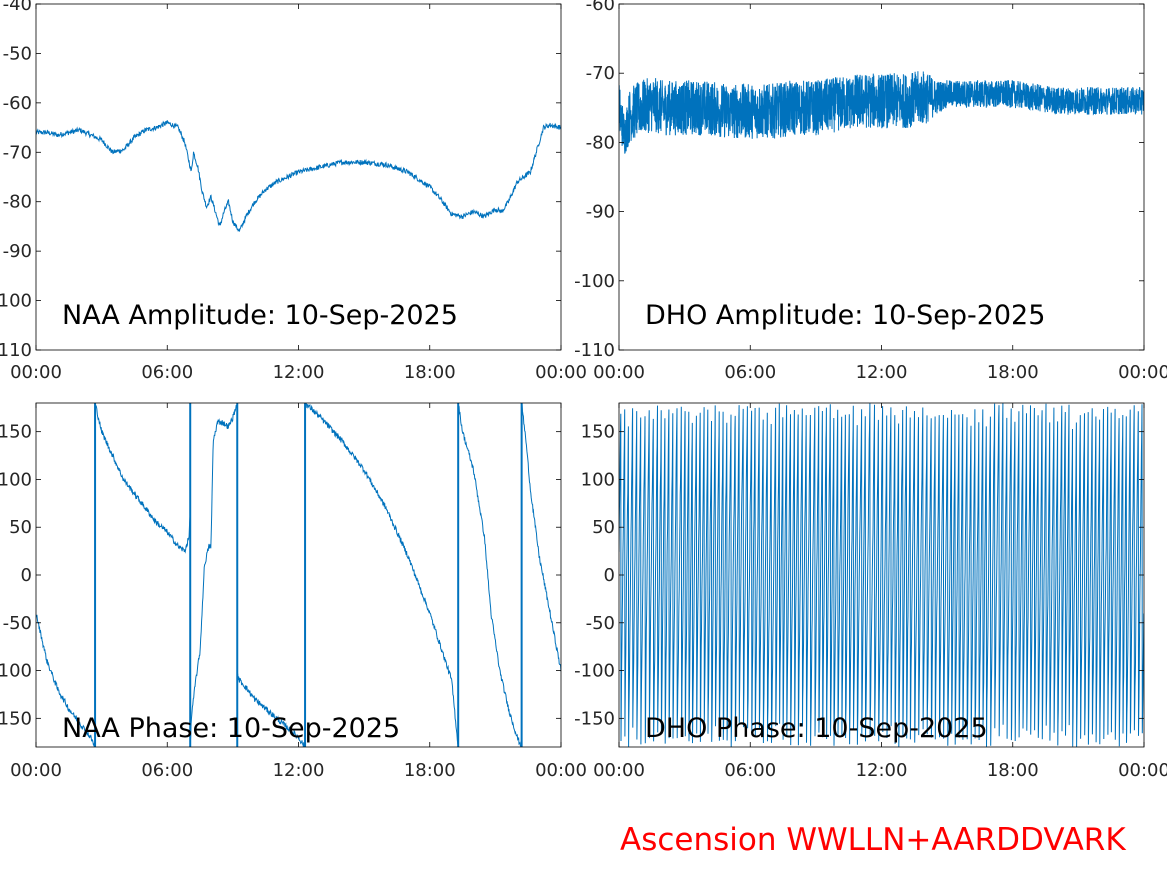 This screenshot has height=875, width=1167. Describe the element at coordinates (231, 728) in the screenshot. I see `chart-title: NAA Phase: 10-Sep-2025` at that location.